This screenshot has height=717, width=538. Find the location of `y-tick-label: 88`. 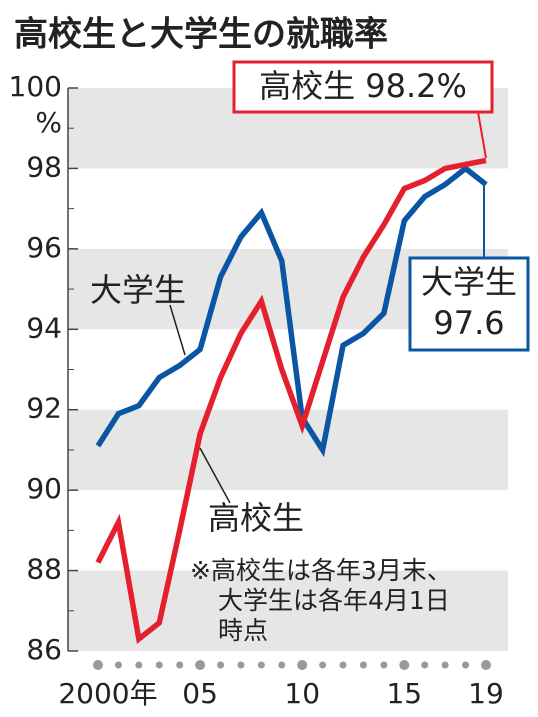

y-tick-label: 88 is located at coordinates (44, 569).